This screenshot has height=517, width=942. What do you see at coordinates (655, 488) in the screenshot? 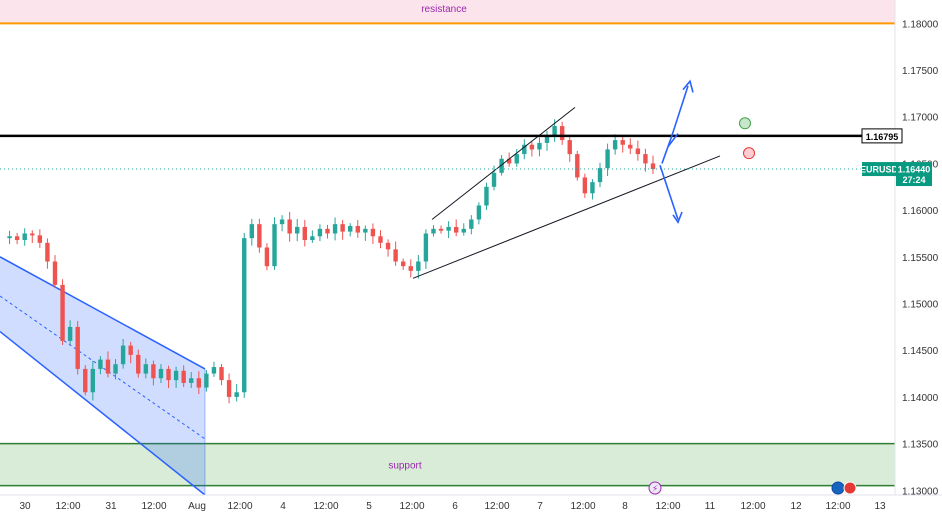
I see `lightning-event-icon` at bounding box center [655, 488].